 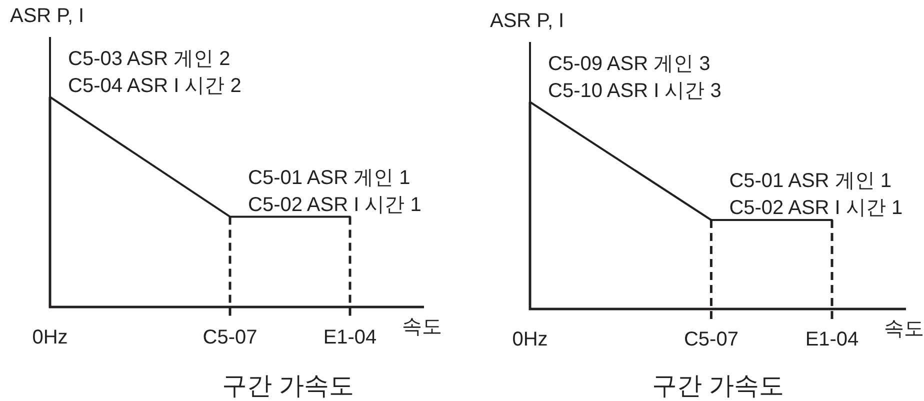 I want to click on annotation: C5-03 ASR 게인 2 C5-04 ASR I 시간 2, so click(x=155, y=72).